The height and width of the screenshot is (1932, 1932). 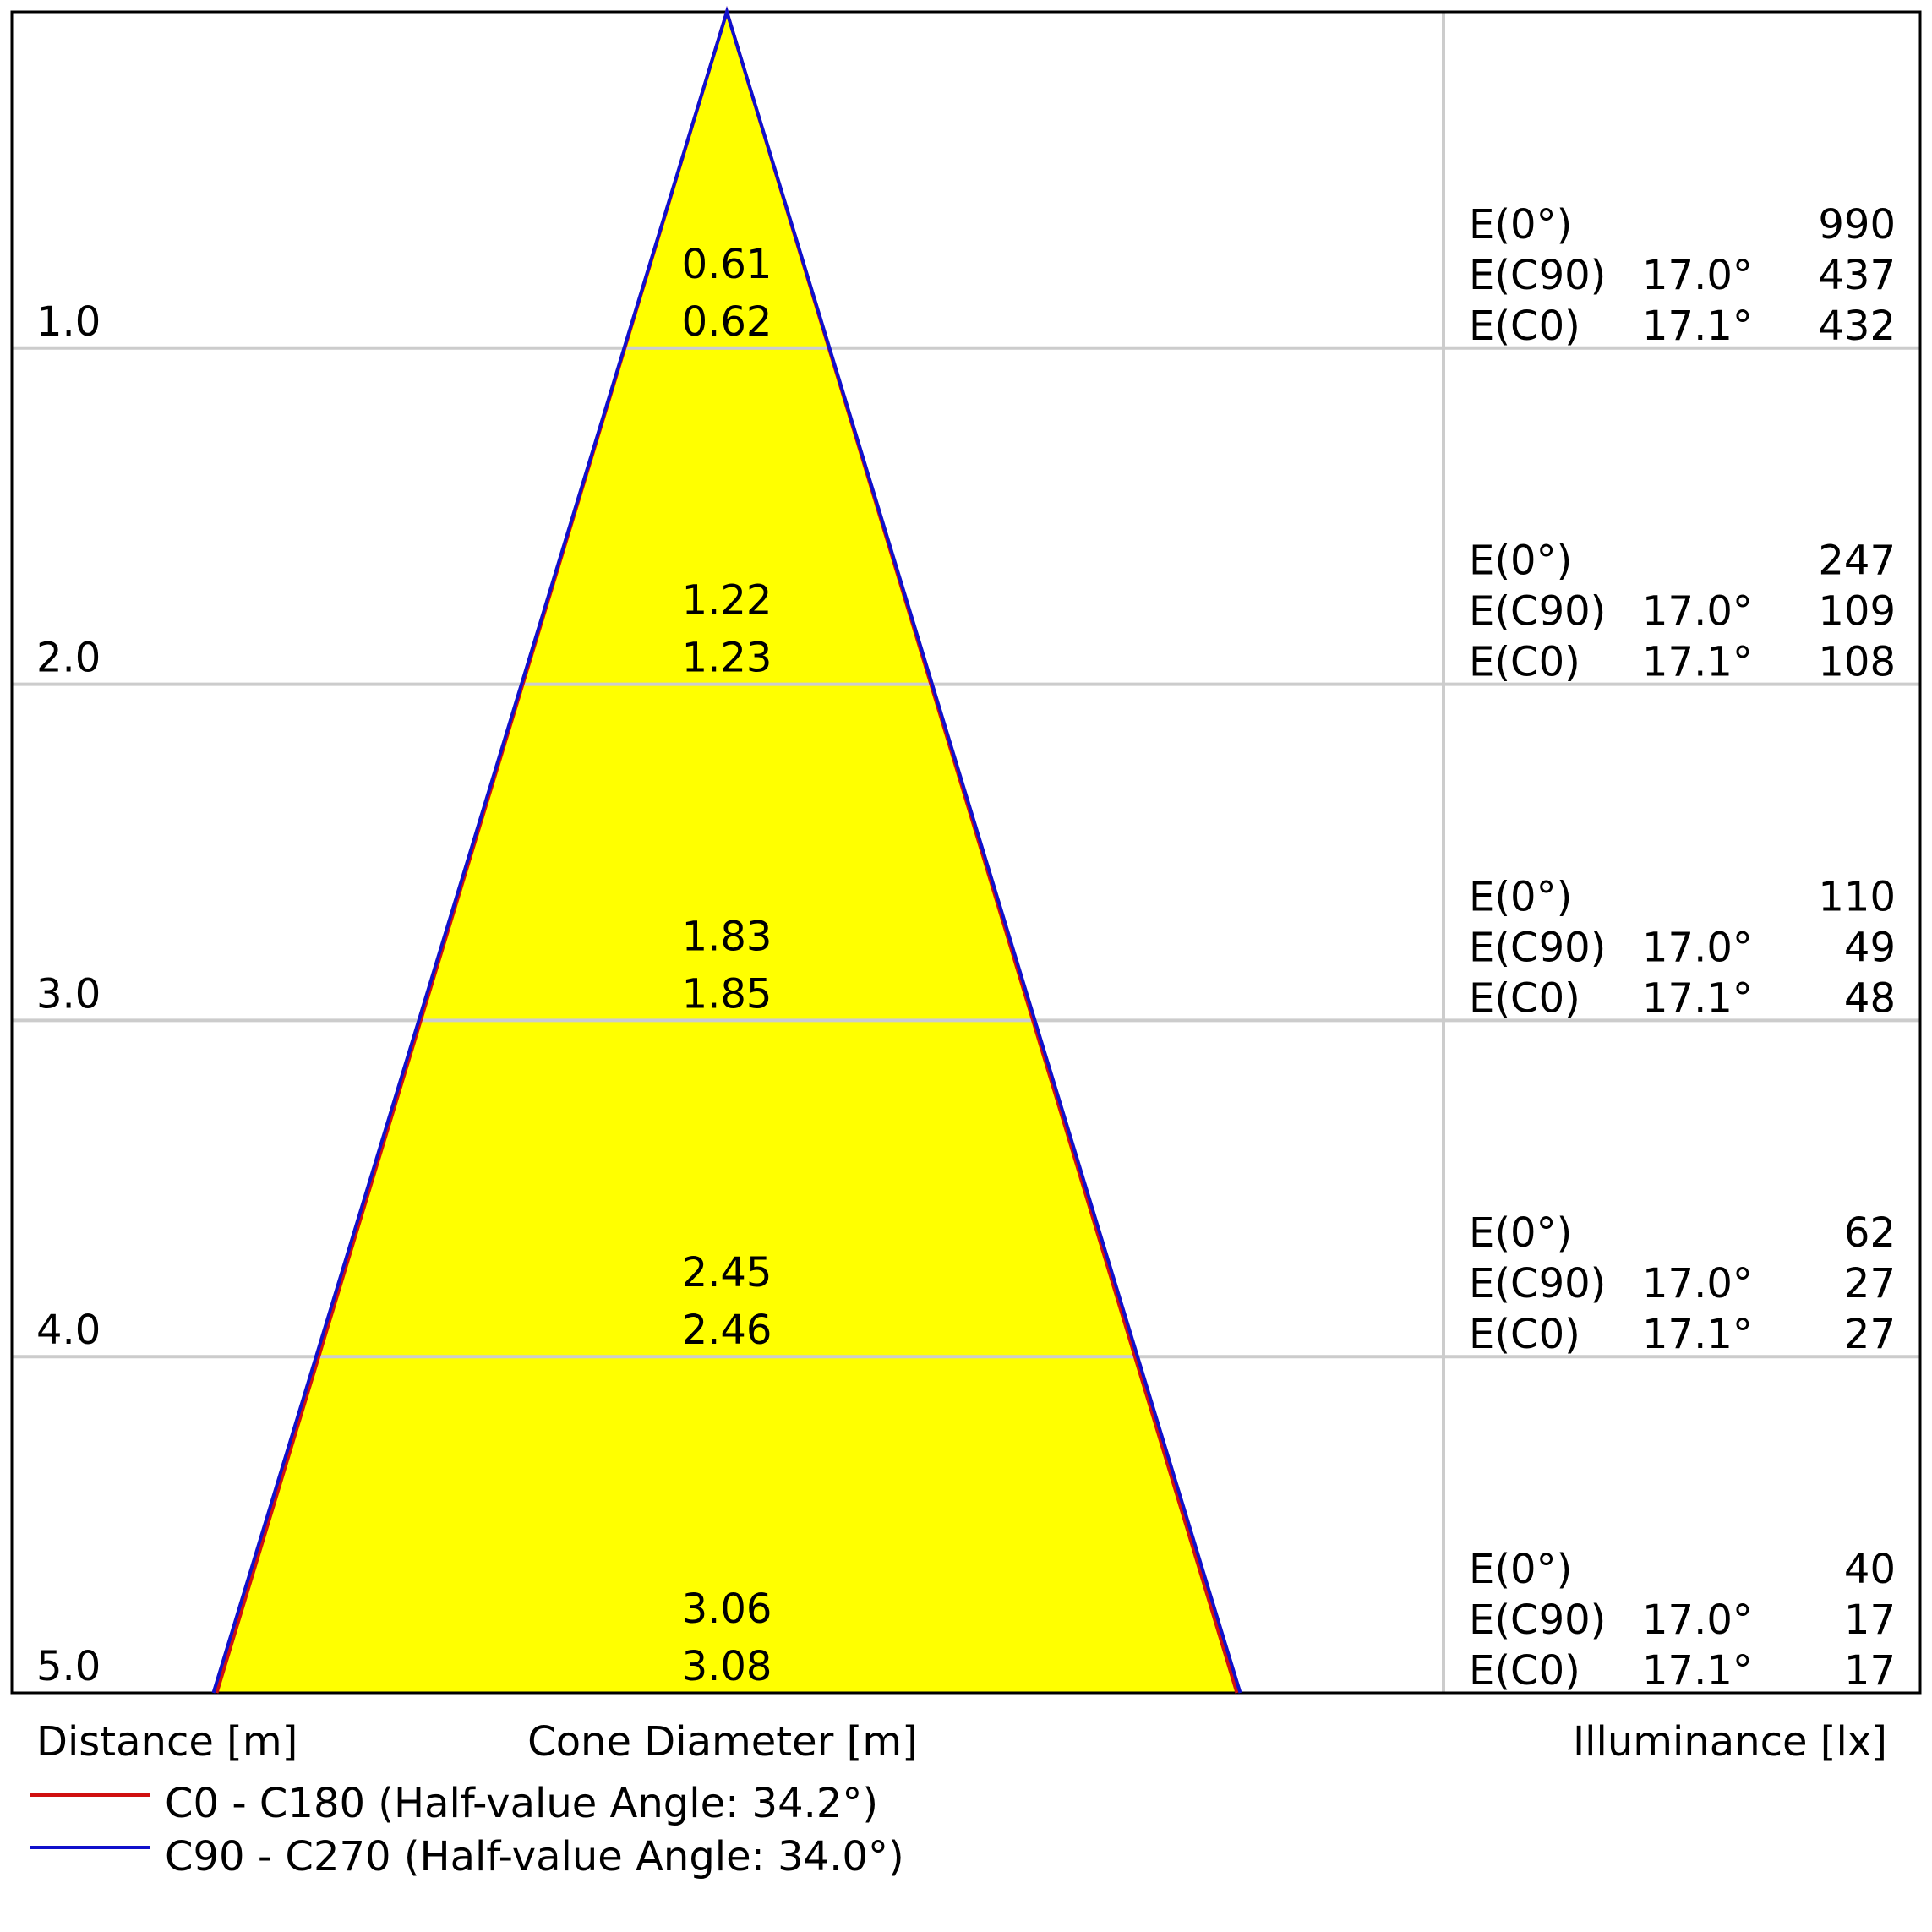 I want to click on illuminance-e0-value: 110, so click(x=1857, y=896).